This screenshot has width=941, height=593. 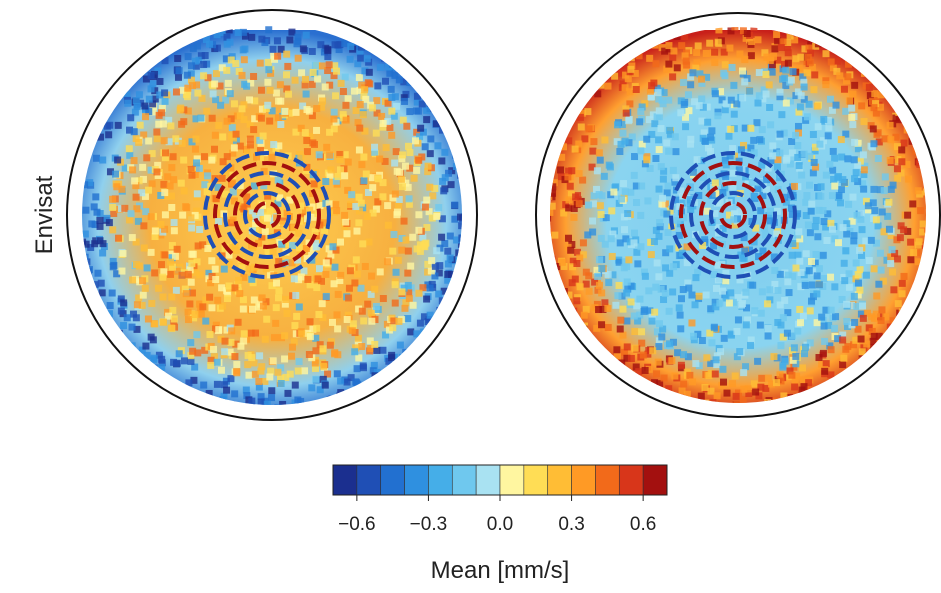 What do you see at coordinates (44, 214) in the screenshot?
I see `row-label: Envisat` at bounding box center [44, 214].